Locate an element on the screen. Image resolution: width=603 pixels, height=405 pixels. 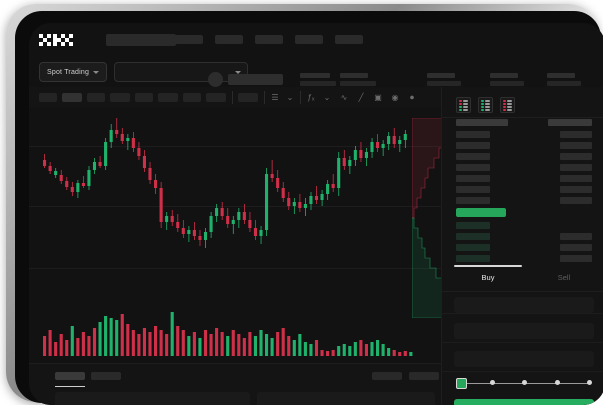
tab-open-orders is located at coordinates (70, 376).